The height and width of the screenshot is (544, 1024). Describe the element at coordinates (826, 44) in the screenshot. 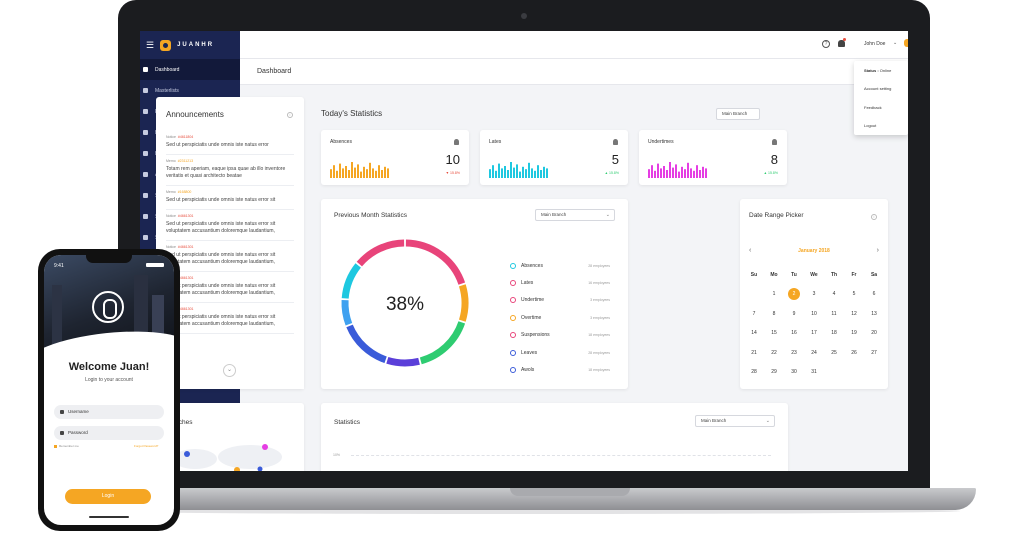

I see `help-icon: ?` at that location.